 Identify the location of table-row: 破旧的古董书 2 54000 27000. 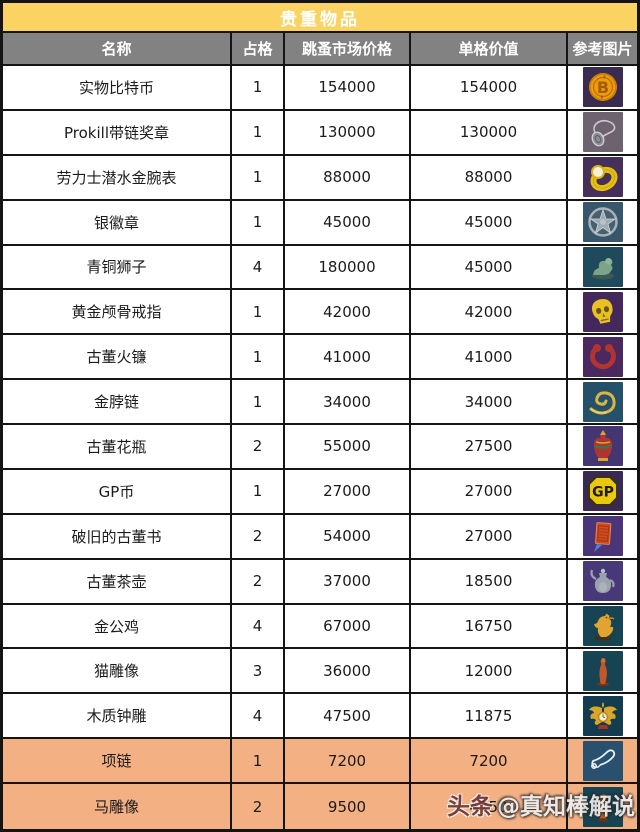
(320, 537).